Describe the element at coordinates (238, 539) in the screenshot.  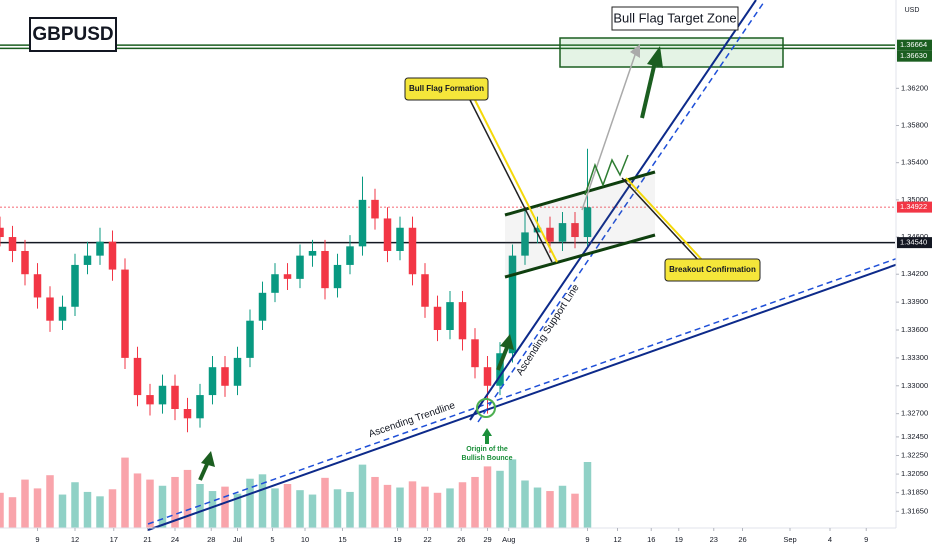
I see `x-tick-label: Jul` at that location.